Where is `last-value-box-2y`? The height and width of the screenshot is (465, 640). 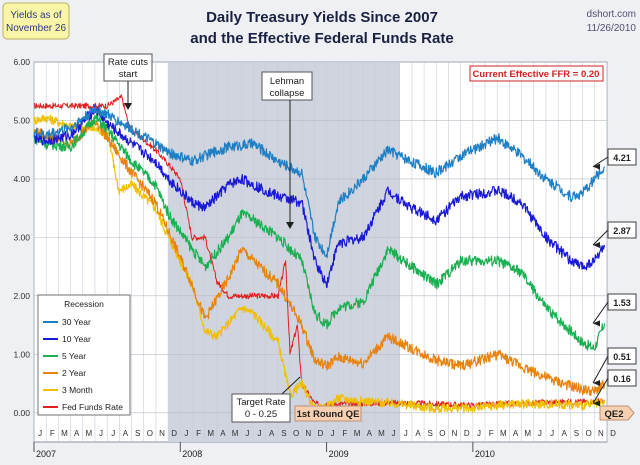
last-value-box-2y is located at coordinates (622, 356).